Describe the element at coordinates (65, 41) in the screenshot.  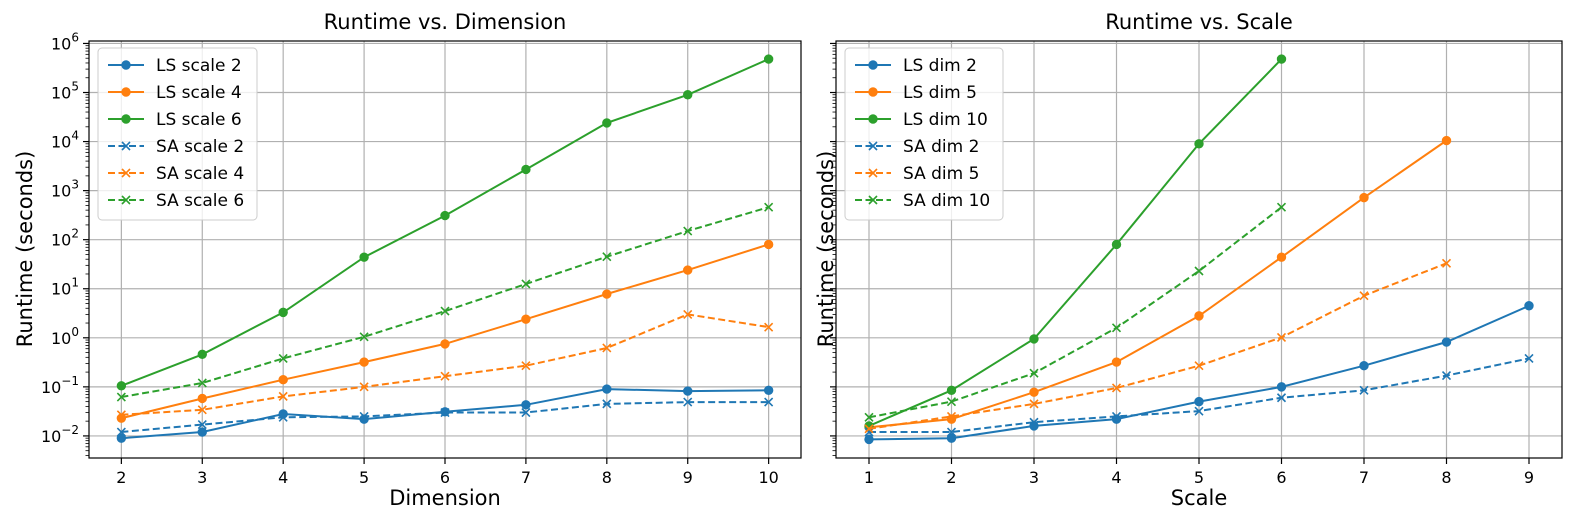
I see `y-tick-label: 10⁶` at that location.